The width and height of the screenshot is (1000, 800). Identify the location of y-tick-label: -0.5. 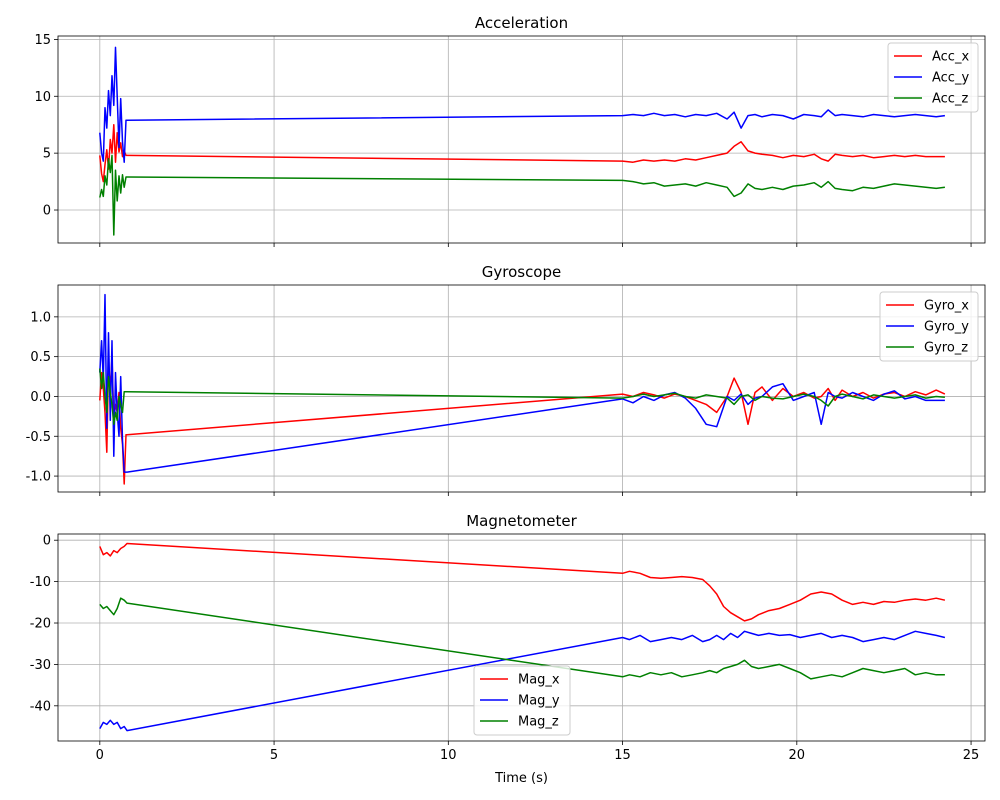
(38, 437).